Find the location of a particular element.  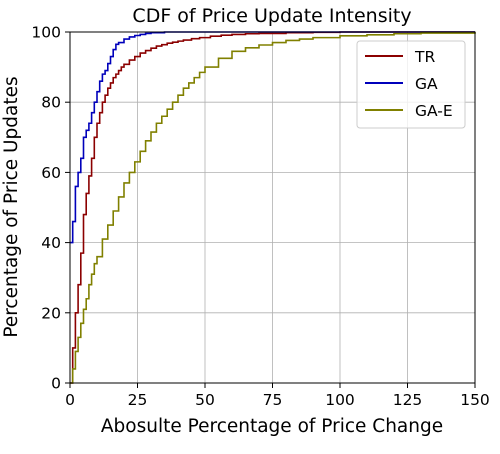

legend-label: GA-E is located at coordinates (434, 111).